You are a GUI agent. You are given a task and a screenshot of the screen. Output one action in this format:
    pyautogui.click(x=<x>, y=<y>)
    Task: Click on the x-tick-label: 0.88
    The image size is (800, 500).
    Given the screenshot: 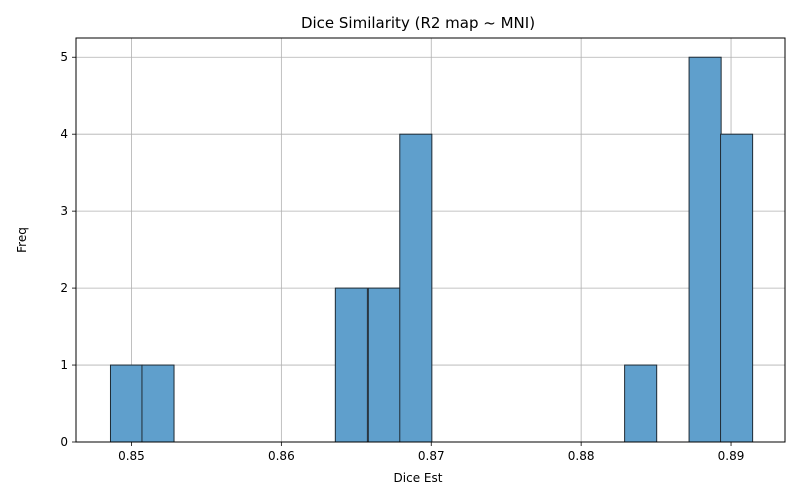 What is the action you would take?
    pyautogui.click(x=581, y=456)
    